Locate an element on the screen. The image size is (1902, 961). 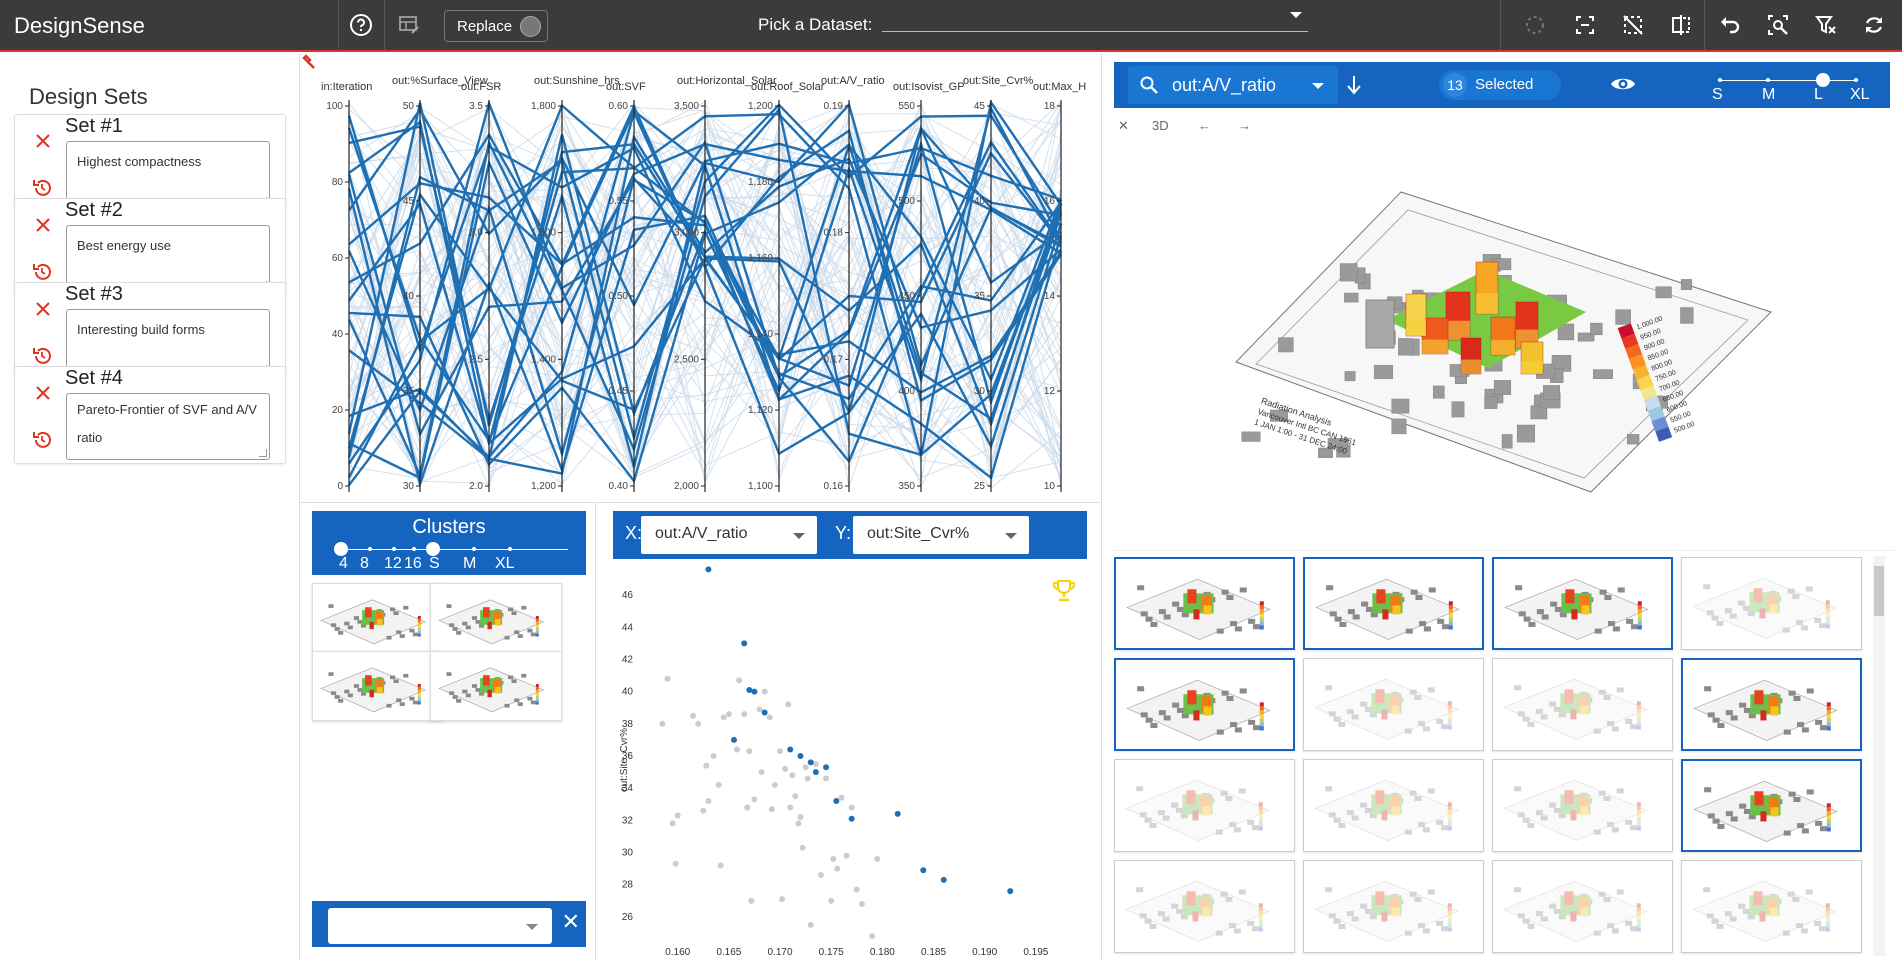
cluster-slider-track is located at coordinates (455, 549).